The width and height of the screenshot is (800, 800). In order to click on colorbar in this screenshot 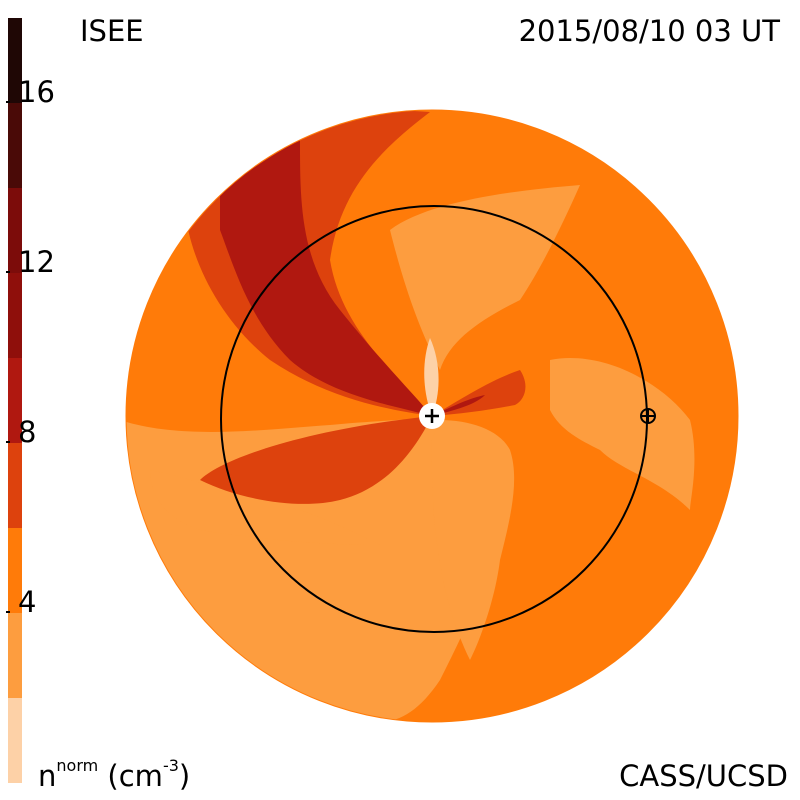, I will do `click(14, 400)`.